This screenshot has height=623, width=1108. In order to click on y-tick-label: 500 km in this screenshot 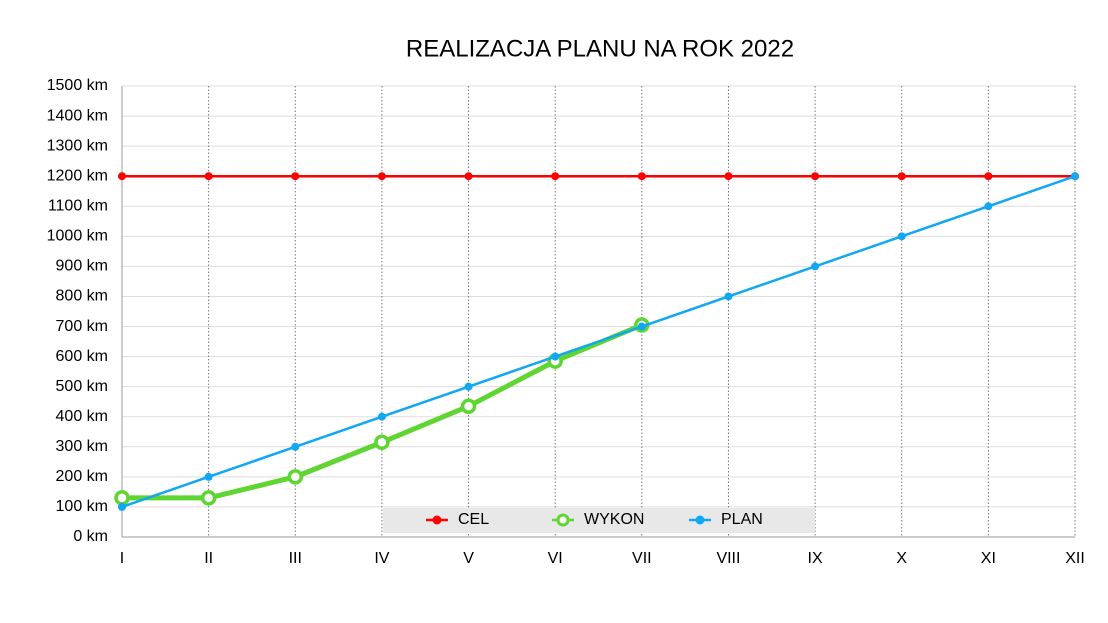, I will do `click(82, 386)`.